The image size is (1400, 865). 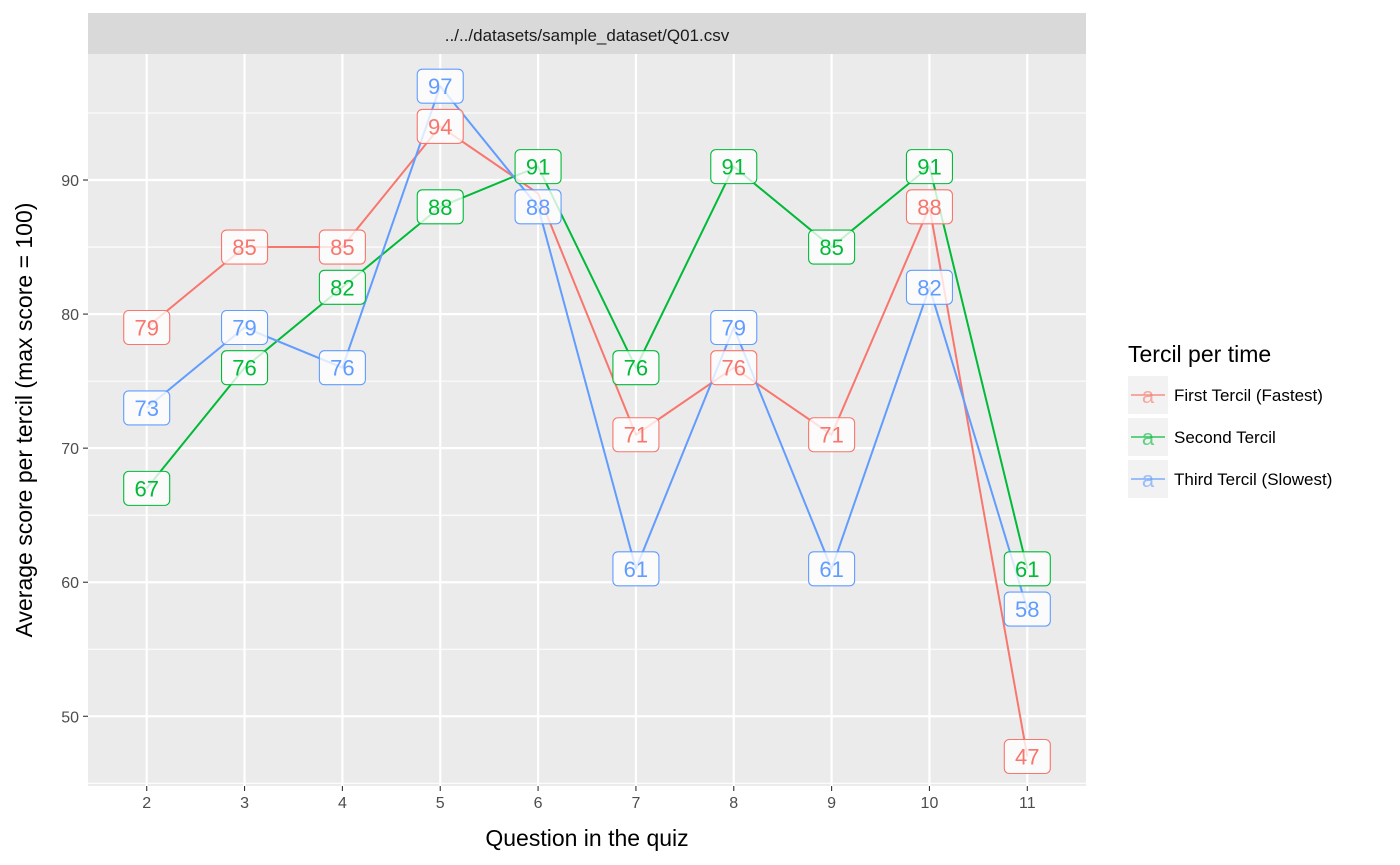 I want to click on y-tick-label: 70, so click(x=70, y=449).